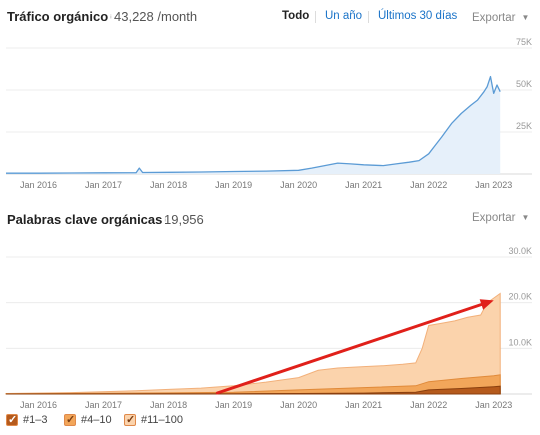 The image size is (540, 435). I want to click on tab-todo: Todo, so click(296, 16).